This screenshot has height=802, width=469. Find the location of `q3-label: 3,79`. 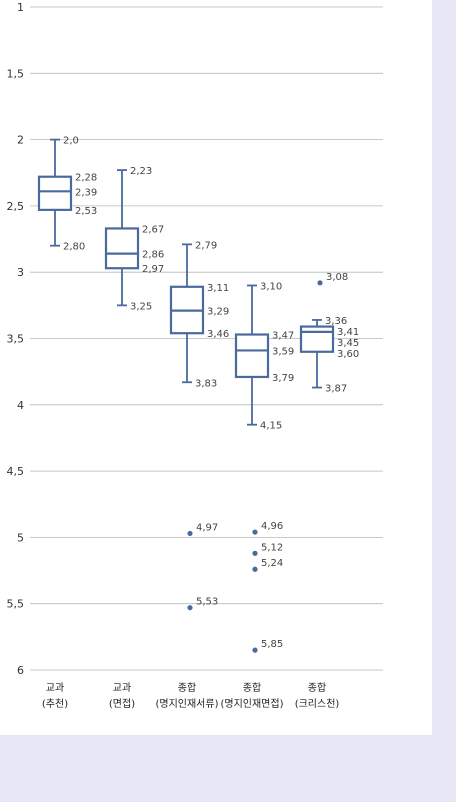

q3-label: 3,79 is located at coordinates (283, 378).